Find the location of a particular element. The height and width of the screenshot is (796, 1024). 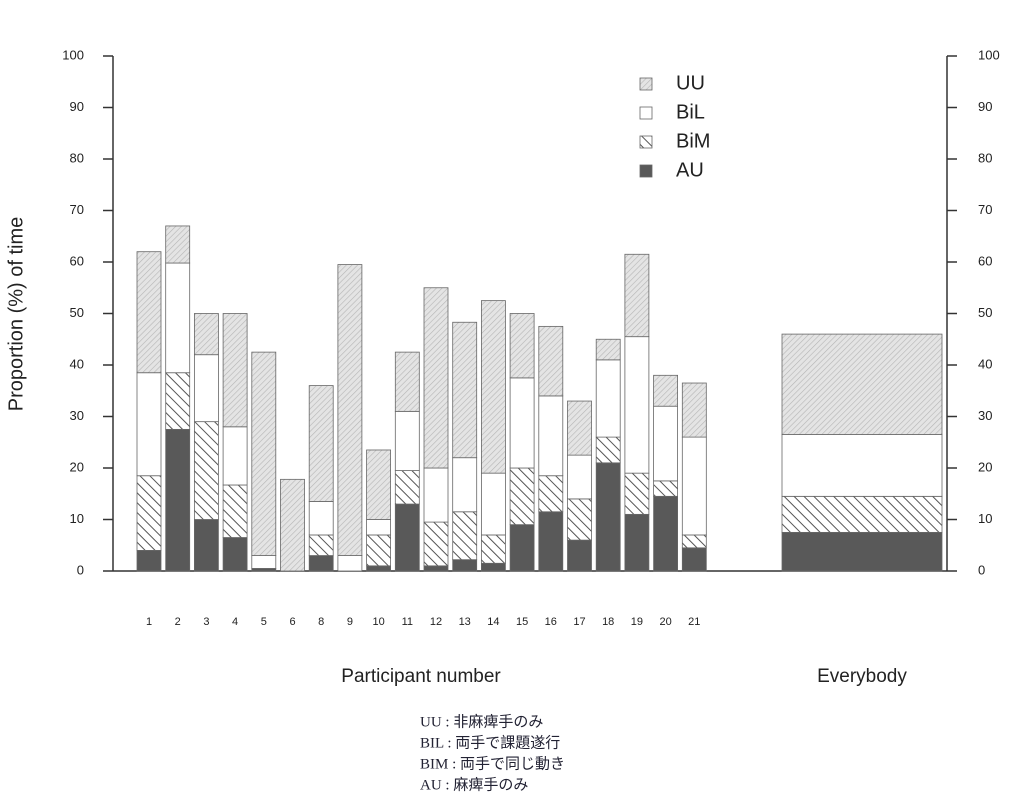

x-tick-label: 18 is located at coordinates (608, 622).